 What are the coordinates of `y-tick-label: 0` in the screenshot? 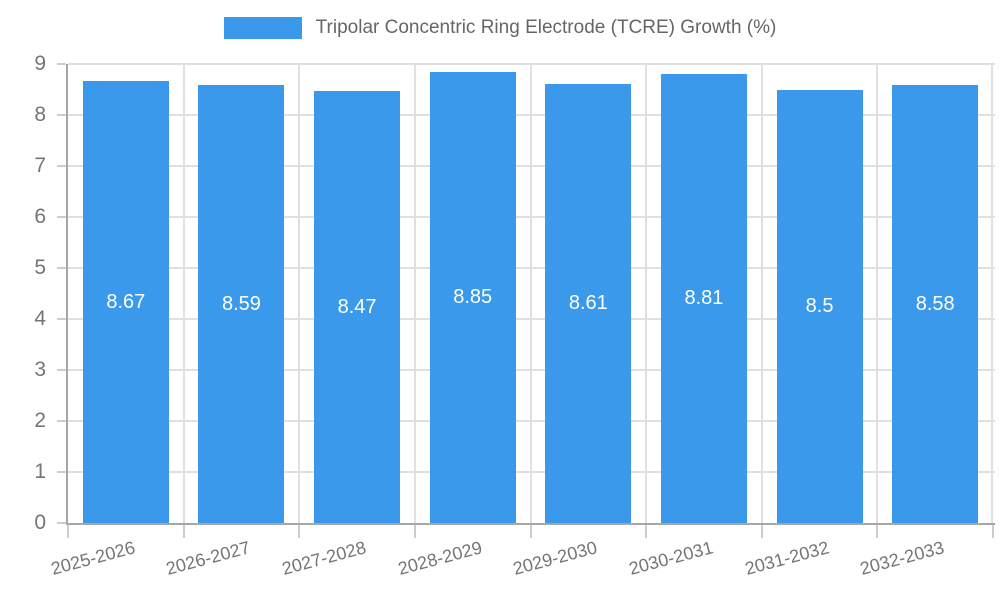 It's located at (40, 522).